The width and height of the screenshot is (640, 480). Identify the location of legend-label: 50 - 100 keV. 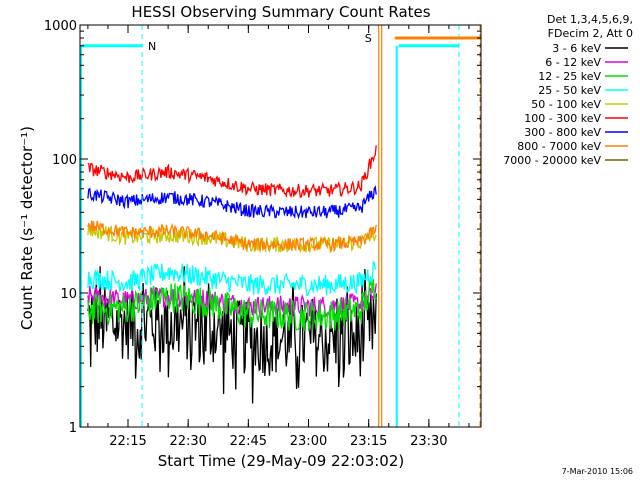
(566, 104).